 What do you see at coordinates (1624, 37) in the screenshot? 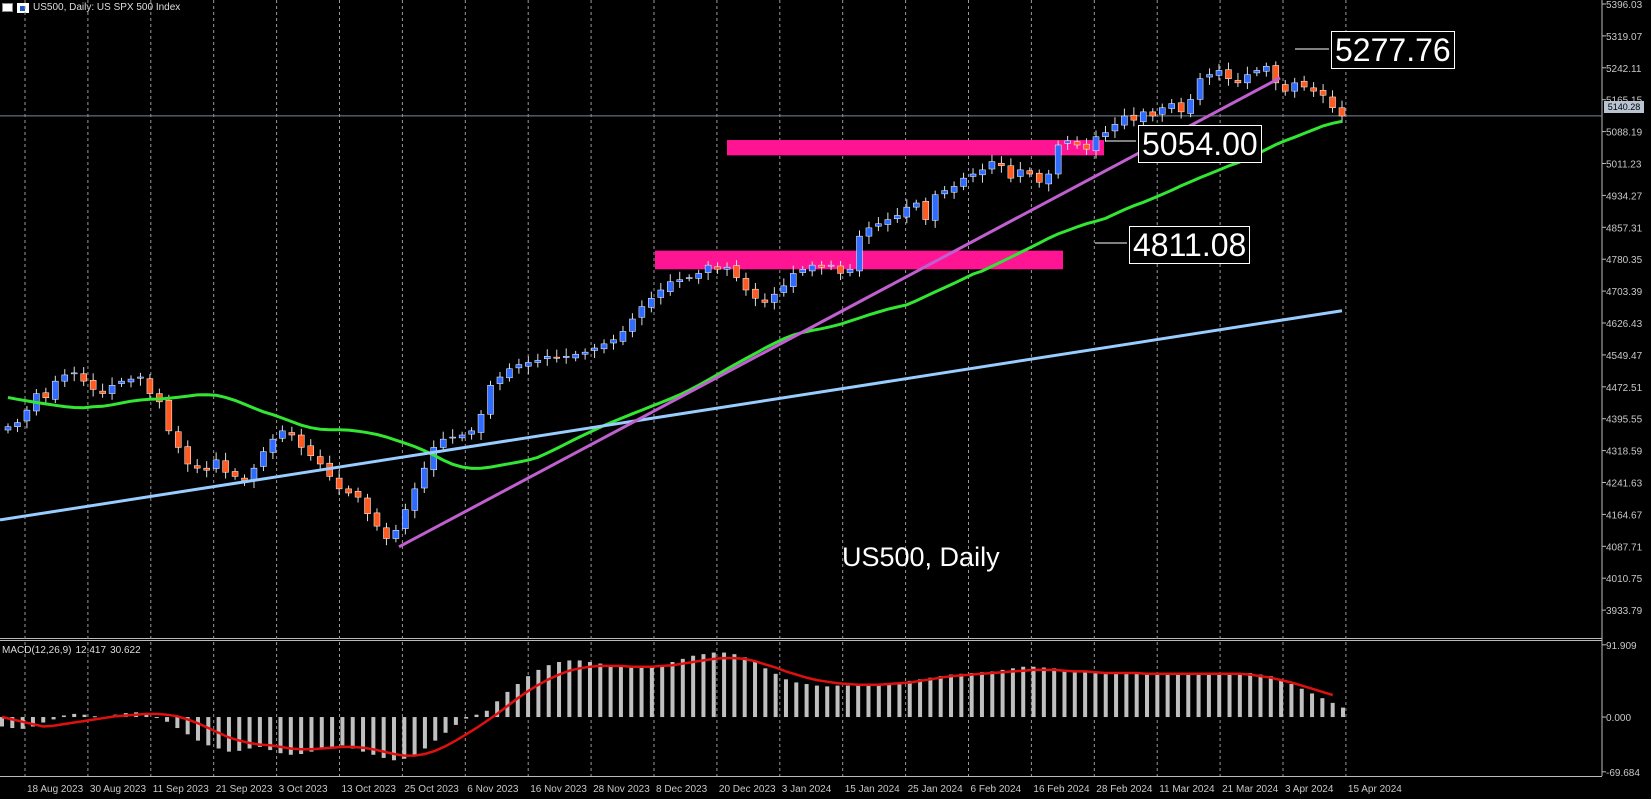
I see `y-tick-label: 5319.07` at bounding box center [1624, 37].